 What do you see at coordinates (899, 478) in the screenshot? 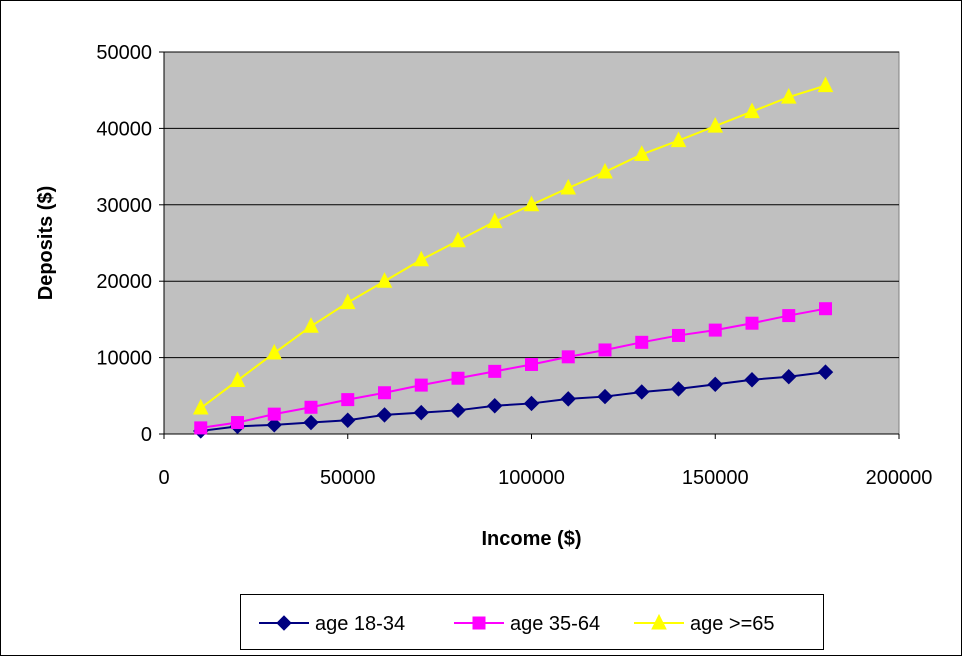
I see `x-tick-label: 200000` at bounding box center [899, 478].